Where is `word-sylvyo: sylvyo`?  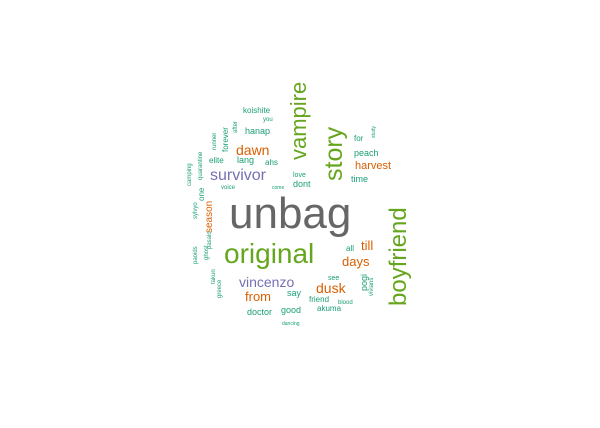 word-sylvyo: sylvyo is located at coordinates (196, 210).